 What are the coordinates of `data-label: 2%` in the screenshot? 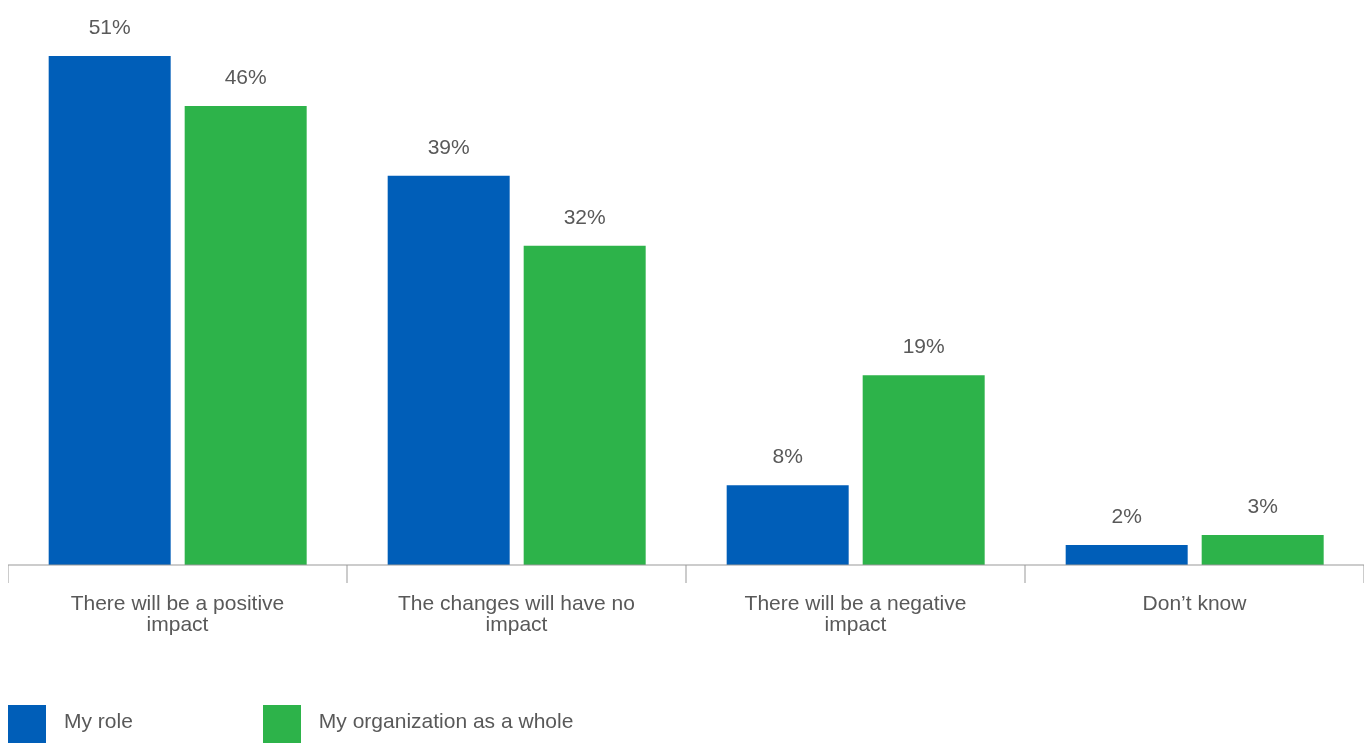 It's located at (1126, 516).